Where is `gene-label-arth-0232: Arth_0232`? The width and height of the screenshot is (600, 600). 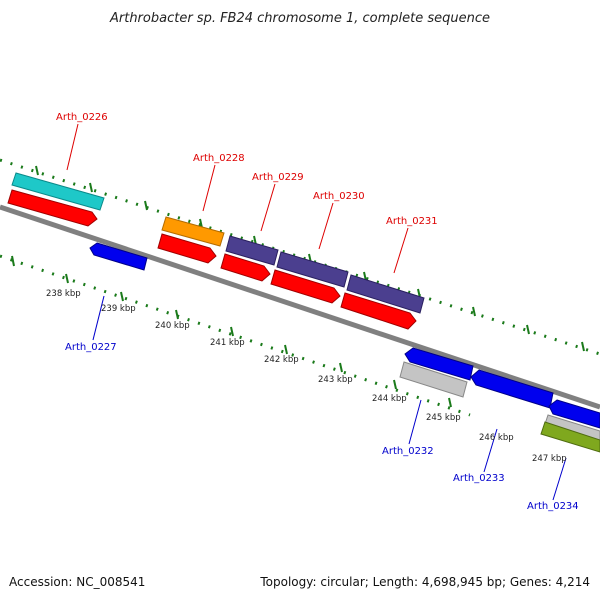
gene-label-arth-0232: Arth_0232 is located at coordinates (408, 451).